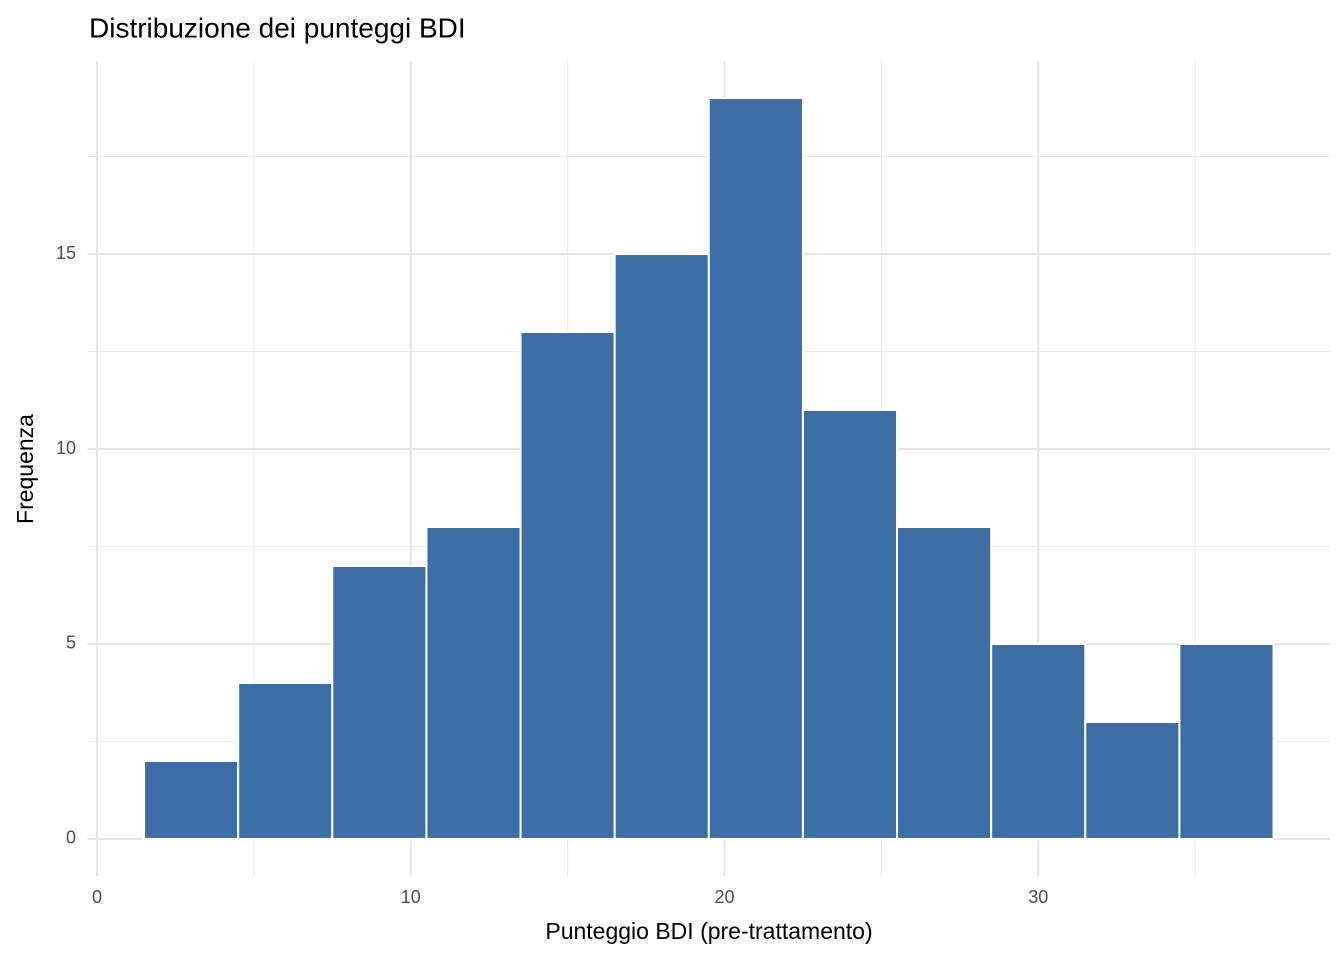  I want to click on x-tick-label: 0, so click(97, 897).